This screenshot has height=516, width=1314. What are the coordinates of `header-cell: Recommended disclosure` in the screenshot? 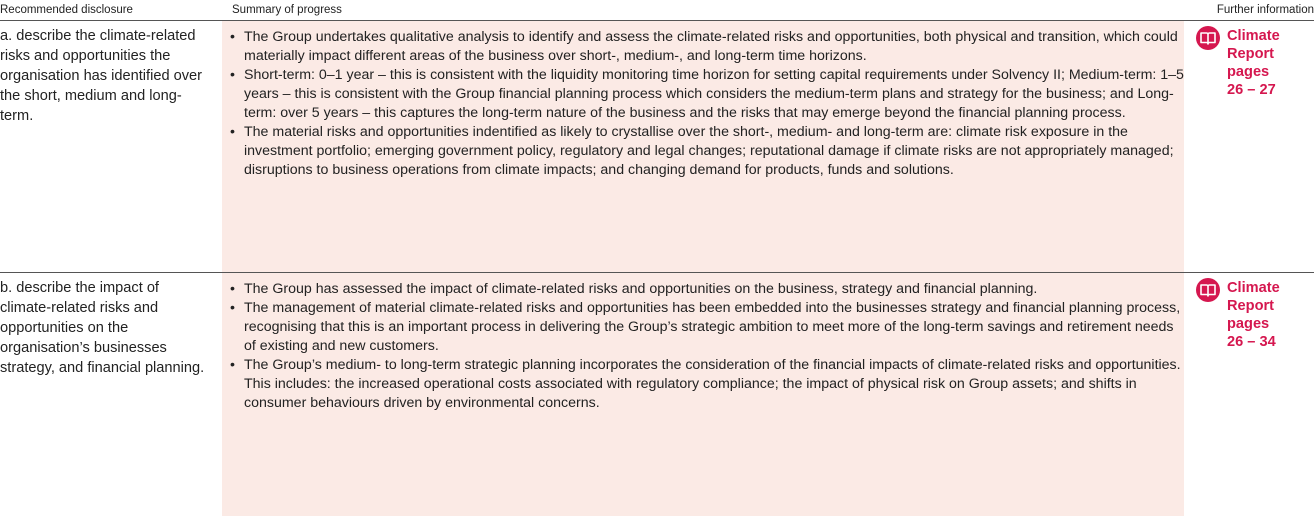 It's located at (66, 10).